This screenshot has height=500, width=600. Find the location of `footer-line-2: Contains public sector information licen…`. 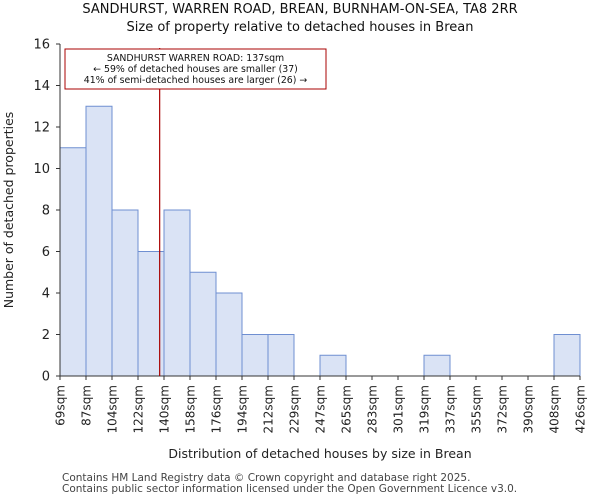

footer-line-2: Contains public sector information licen… is located at coordinates (290, 489).